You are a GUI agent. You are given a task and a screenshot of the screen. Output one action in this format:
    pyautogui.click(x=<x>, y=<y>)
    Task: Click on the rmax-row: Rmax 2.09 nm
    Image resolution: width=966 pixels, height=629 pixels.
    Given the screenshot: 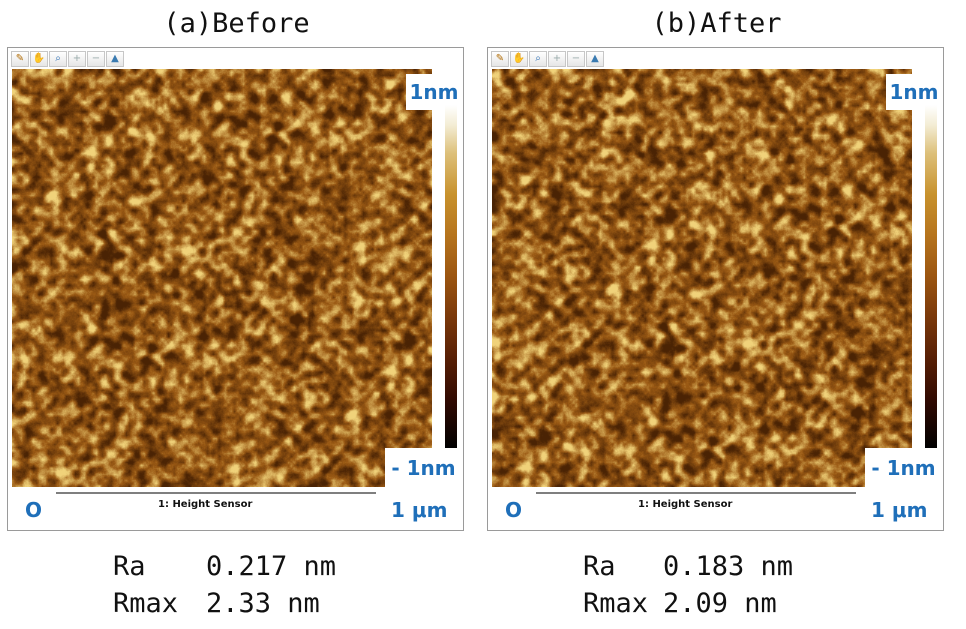 What is the action you would take?
    pyautogui.click(x=688, y=603)
    